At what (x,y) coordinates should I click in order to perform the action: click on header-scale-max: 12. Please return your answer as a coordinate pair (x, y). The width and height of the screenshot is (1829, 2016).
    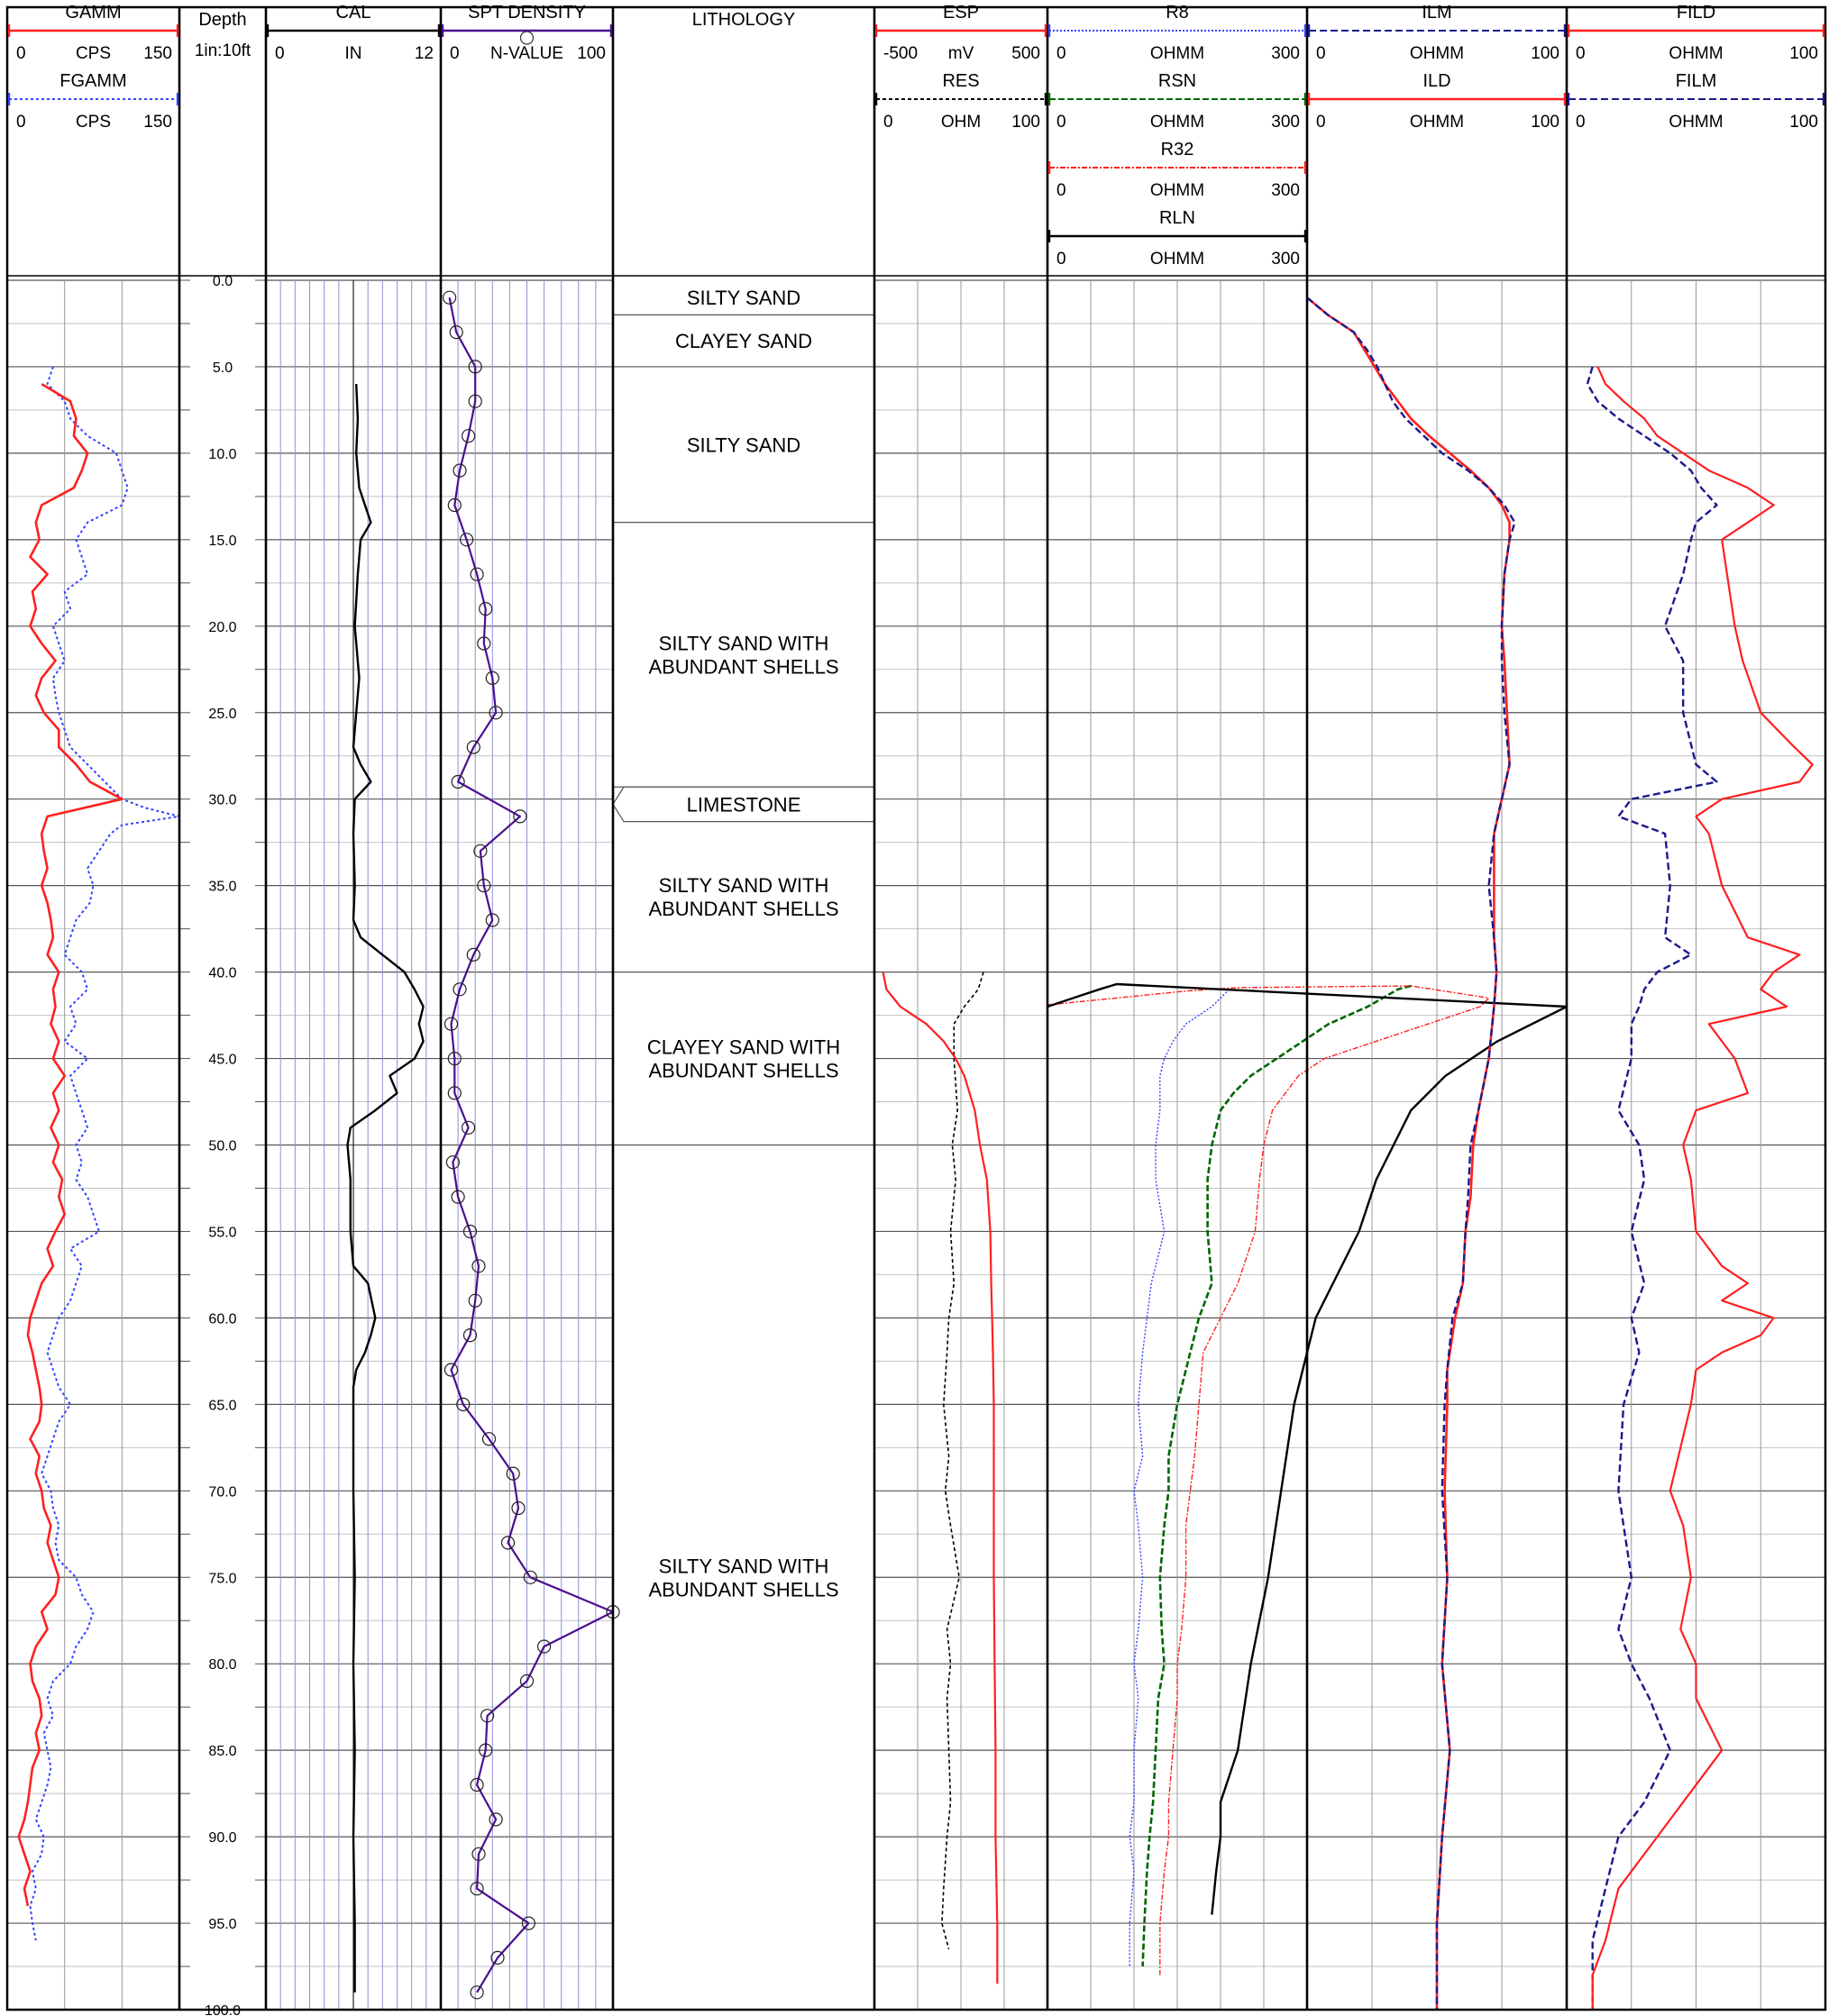
    Looking at the image, I should click on (424, 53).